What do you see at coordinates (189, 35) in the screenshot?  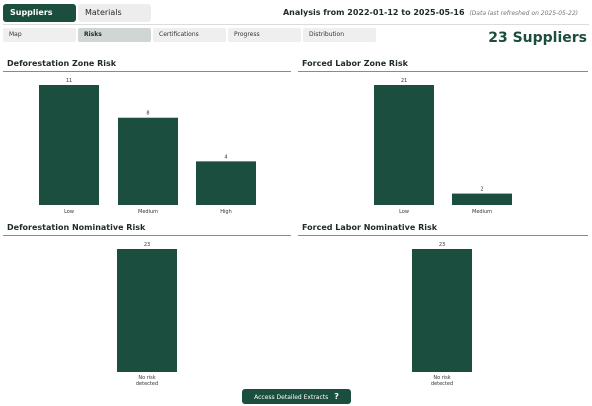 I see `tab-certifications: Certifications` at bounding box center [189, 35].